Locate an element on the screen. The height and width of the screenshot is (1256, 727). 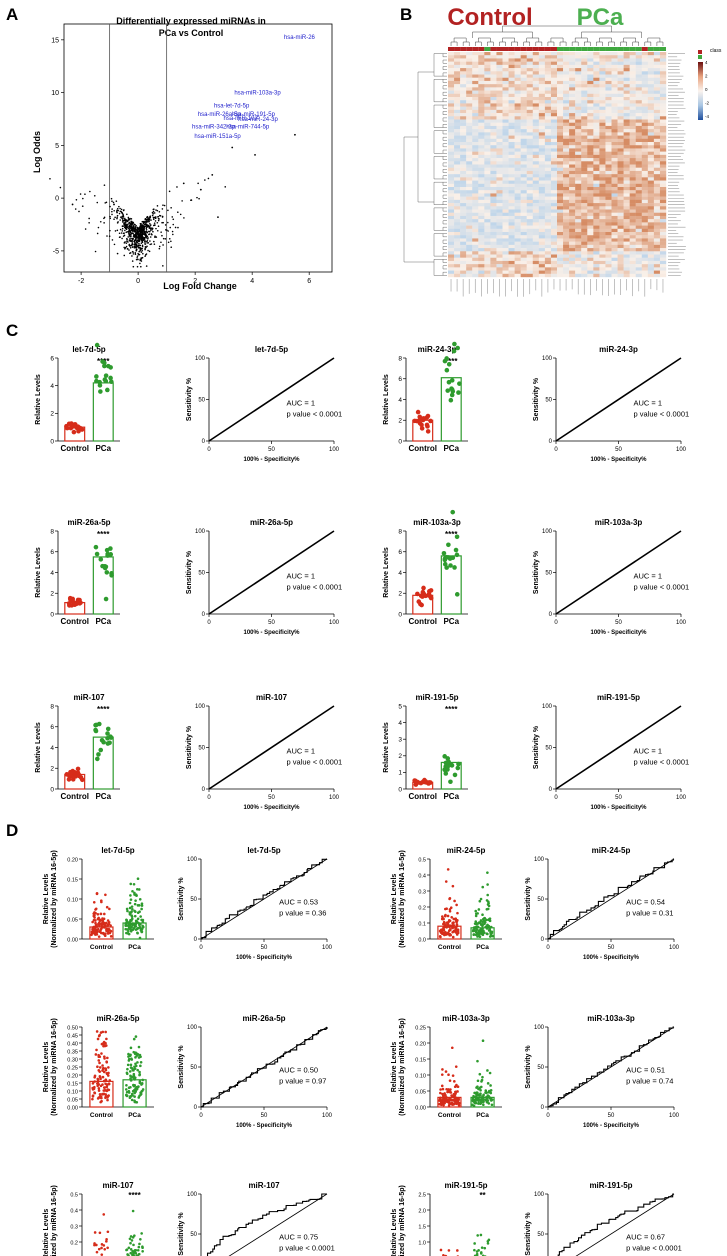
significance-marker: **** is located at coordinates (103, 534).